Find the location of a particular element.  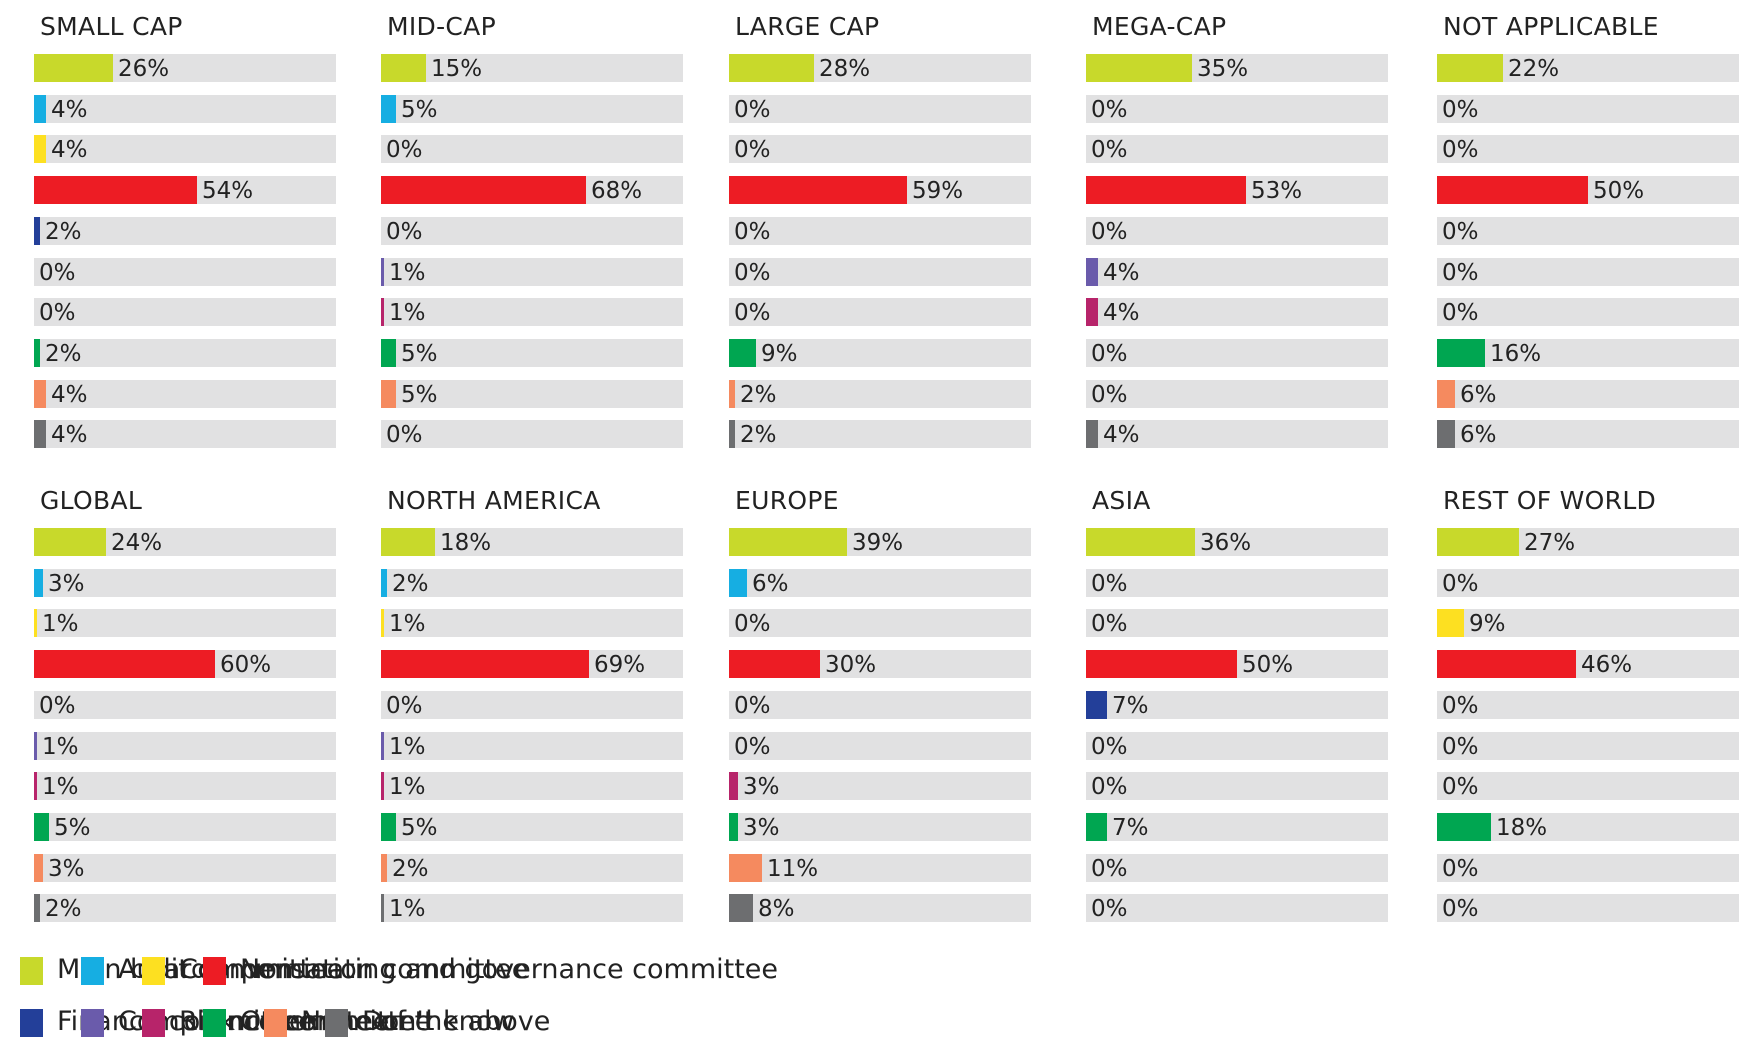

bar-track: 18% is located at coordinates (532, 542).